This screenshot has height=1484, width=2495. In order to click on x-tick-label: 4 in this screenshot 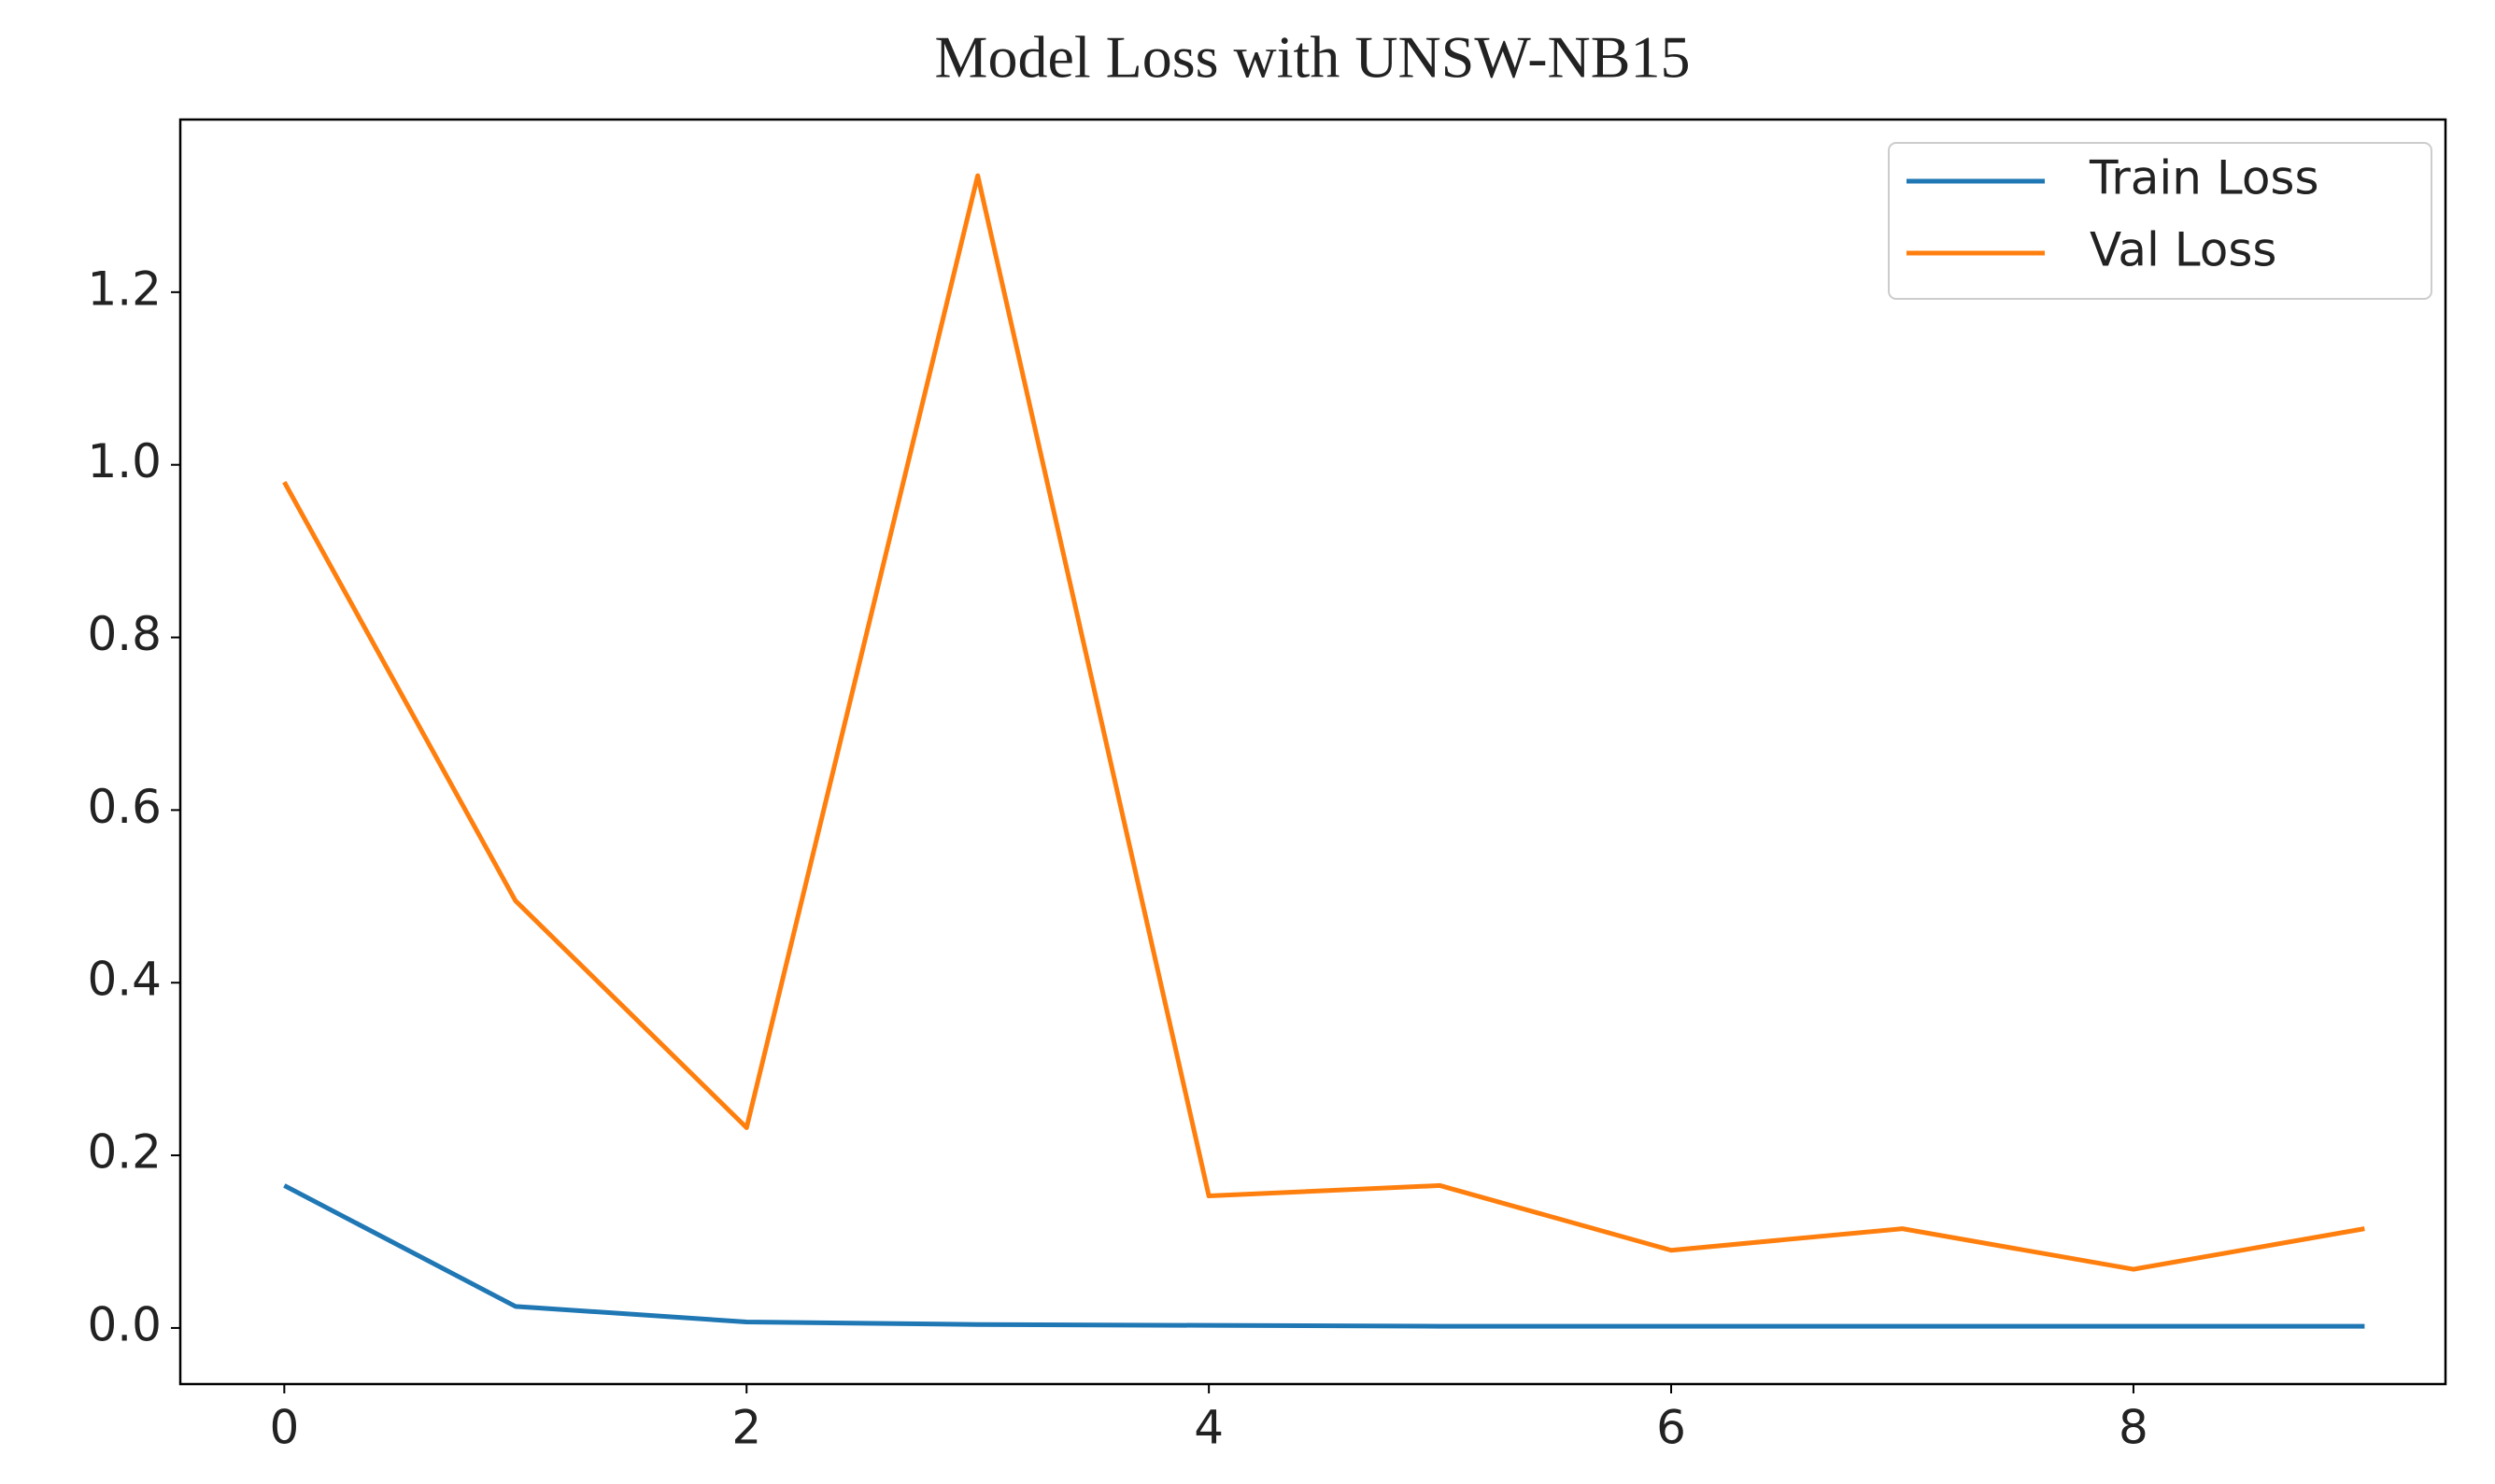, I will do `click(1209, 1428)`.